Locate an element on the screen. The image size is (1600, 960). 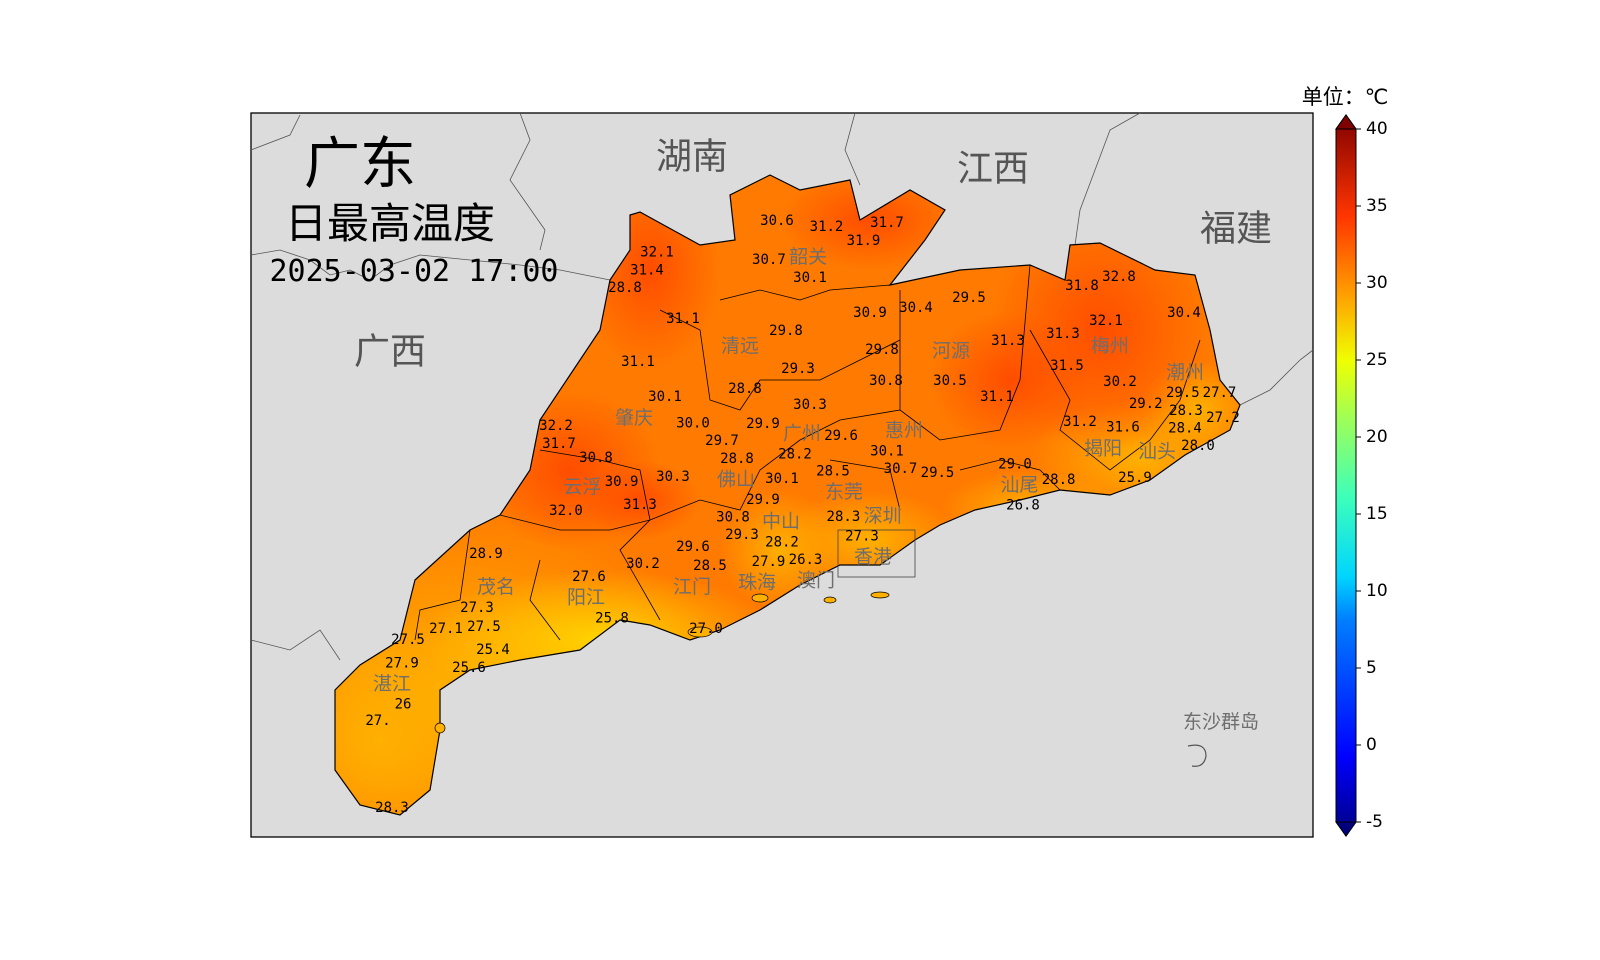
station-value: 30.5 is located at coordinates (950, 381).